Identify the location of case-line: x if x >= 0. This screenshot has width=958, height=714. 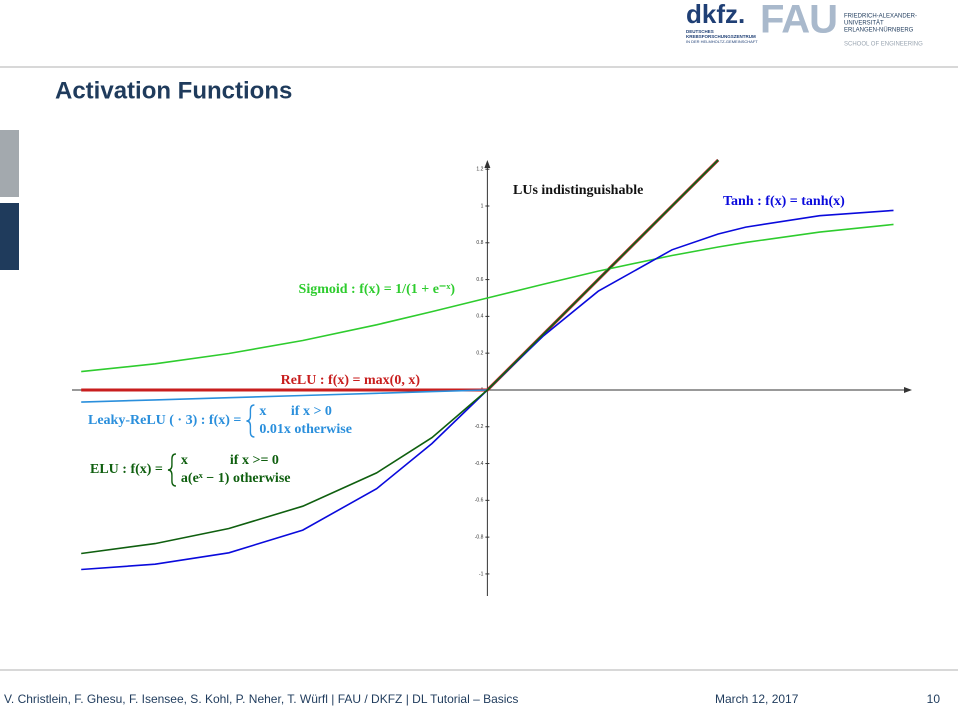
(230, 460).